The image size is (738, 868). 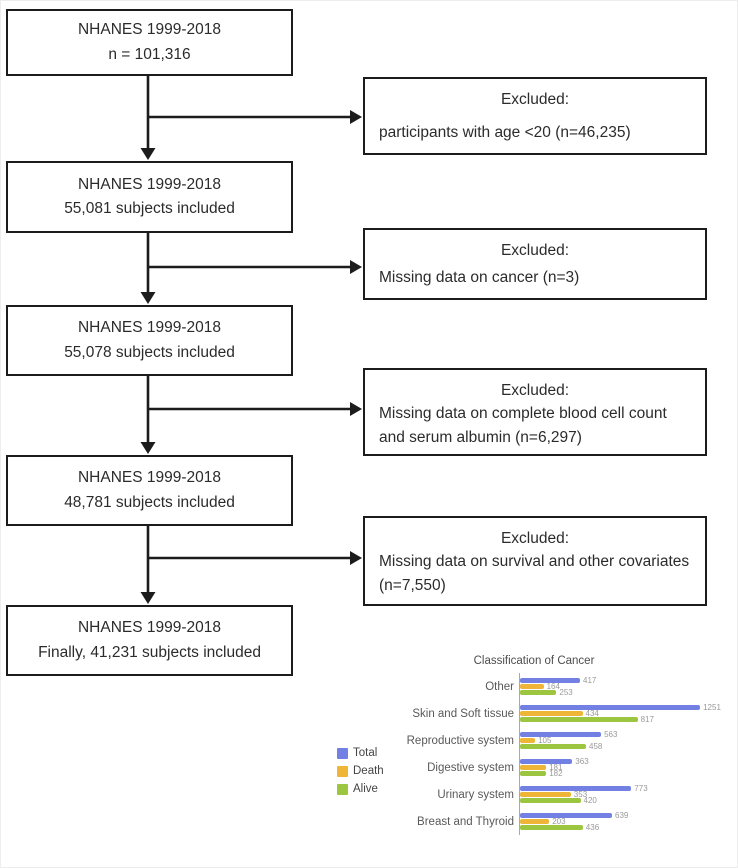 I want to click on bar-group: 1251 434 817, so click(x=628, y=713).